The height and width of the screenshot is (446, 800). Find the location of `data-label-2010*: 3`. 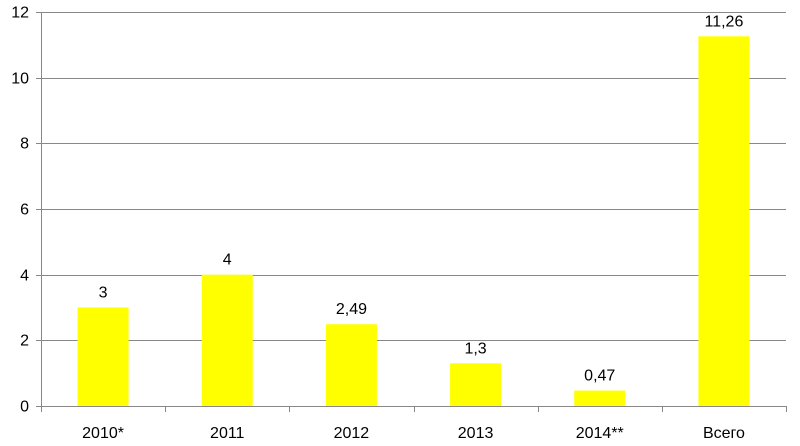

data-label-2010*: 3 is located at coordinates (103, 293).